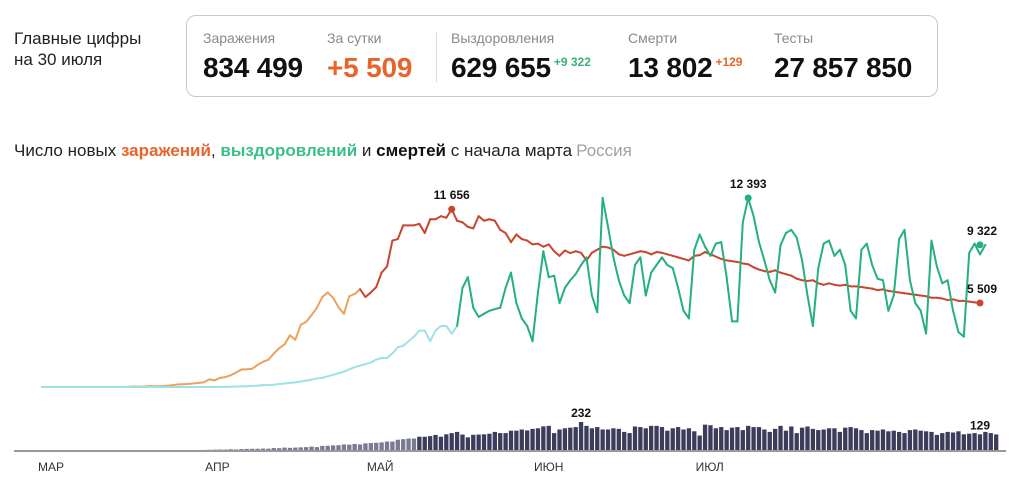  Describe the element at coordinates (670, 67) in the screenshot. I see `stat-deaths-value: 13 802` at that location.